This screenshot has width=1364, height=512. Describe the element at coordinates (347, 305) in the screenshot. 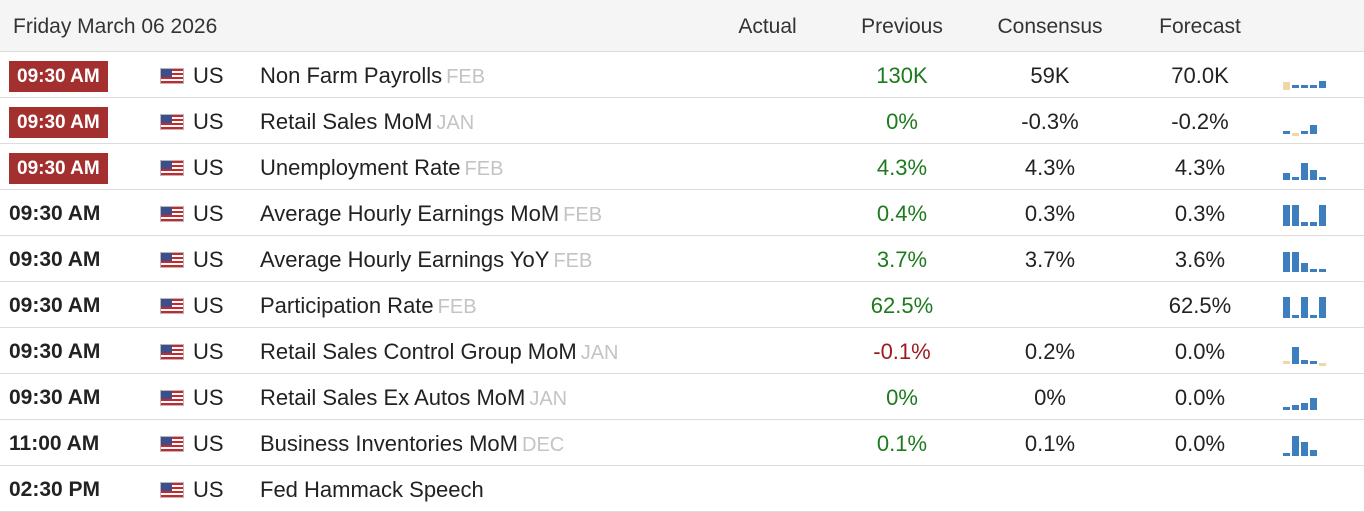

I see `event-title: Participation Rate` at that location.